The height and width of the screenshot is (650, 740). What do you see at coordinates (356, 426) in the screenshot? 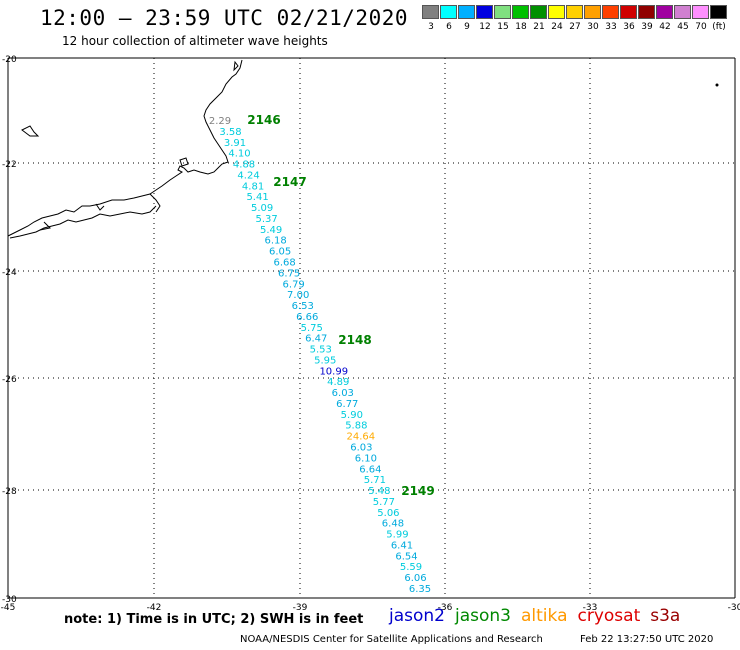
I see `wave-height-value: 5.88` at bounding box center [356, 426].